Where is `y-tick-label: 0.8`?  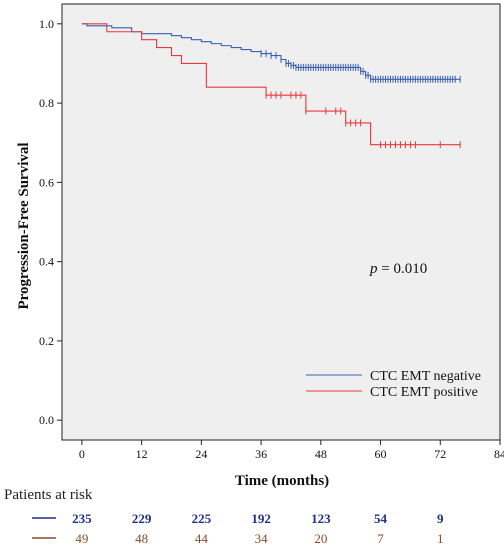 y-tick-label: 0.8 is located at coordinates (46, 103).